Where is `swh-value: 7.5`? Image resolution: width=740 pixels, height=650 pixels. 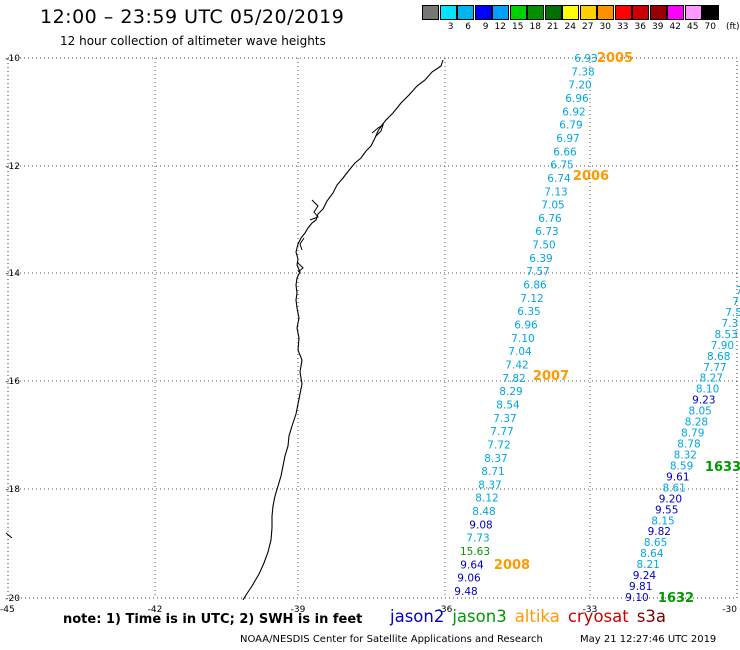 swh-value: 7.5 is located at coordinates (732, 313).